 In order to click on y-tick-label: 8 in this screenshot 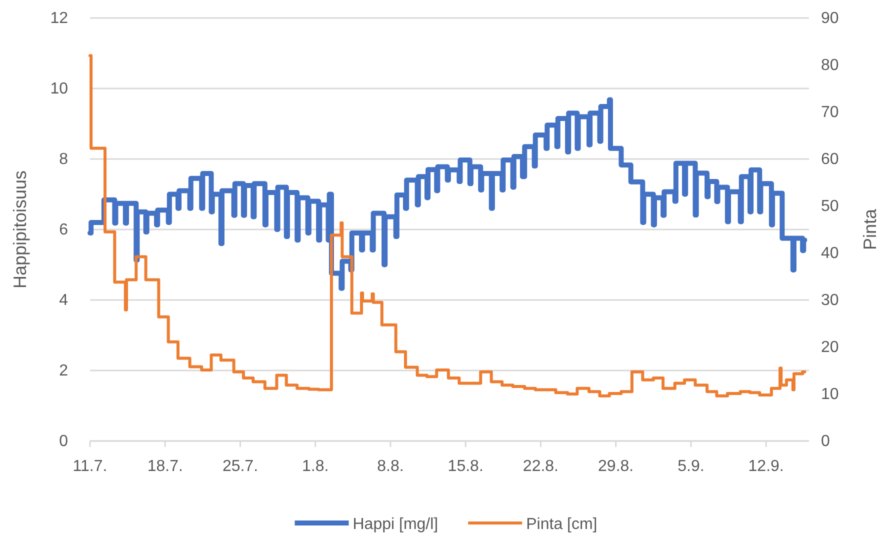, I will do `click(63, 159)`.